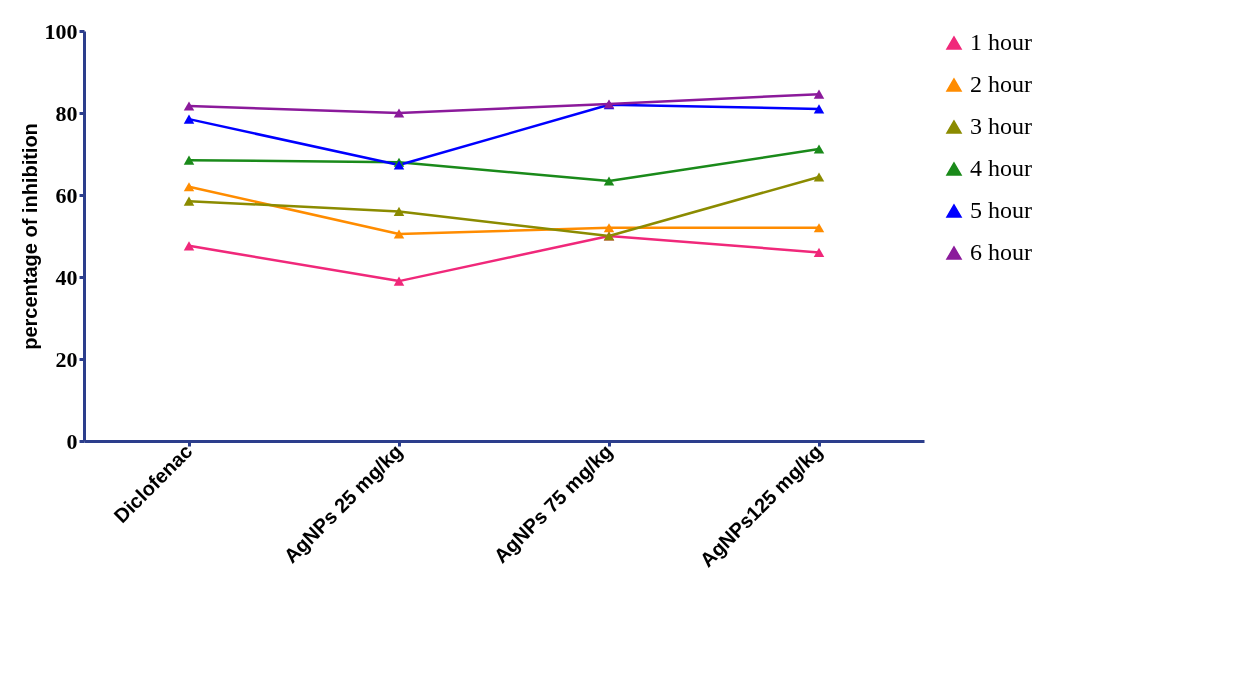 The image size is (1243, 688). I want to click on y-tick-label: 100, so click(61, 31).